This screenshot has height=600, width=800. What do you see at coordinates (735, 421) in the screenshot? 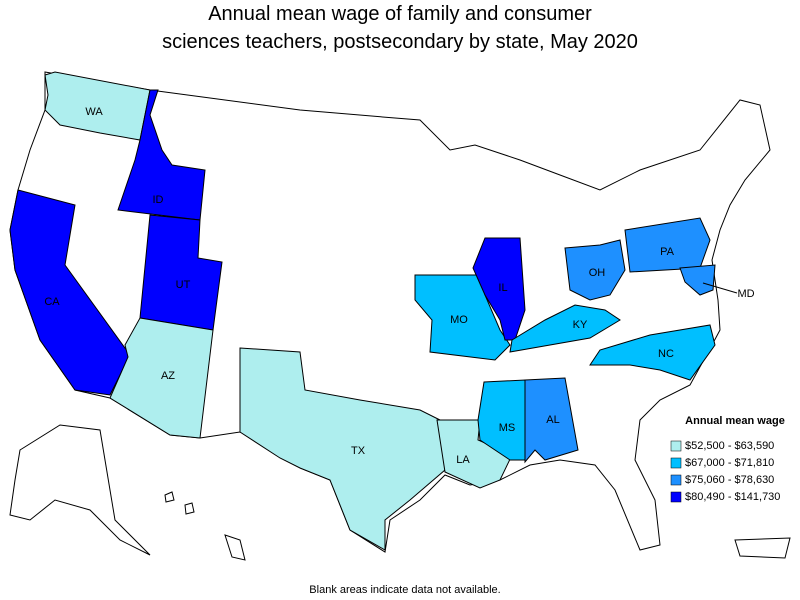
I see `legend-title: Annual mean wage` at bounding box center [735, 421].